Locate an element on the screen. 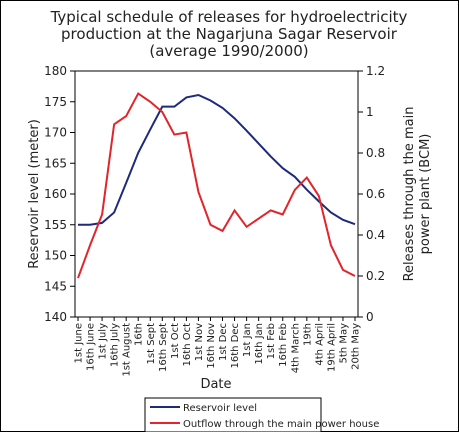 The image size is (459, 432). x-tick-label: 1st Feb is located at coordinates (271, 341).